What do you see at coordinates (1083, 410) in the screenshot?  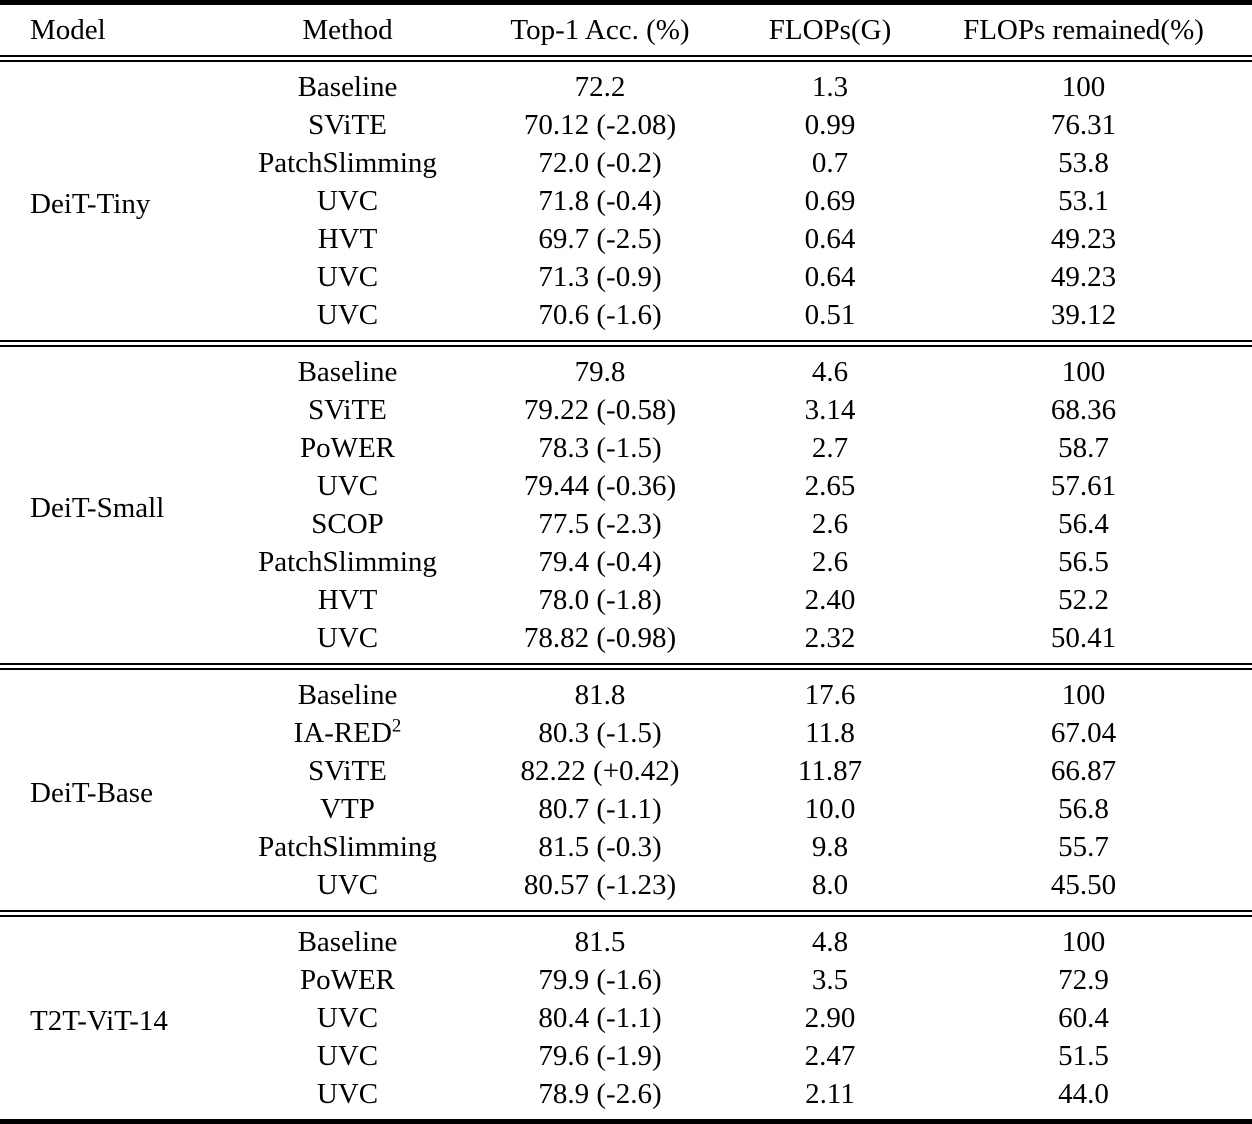 I see `flops-remained-cell: 68.36` at bounding box center [1083, 410].